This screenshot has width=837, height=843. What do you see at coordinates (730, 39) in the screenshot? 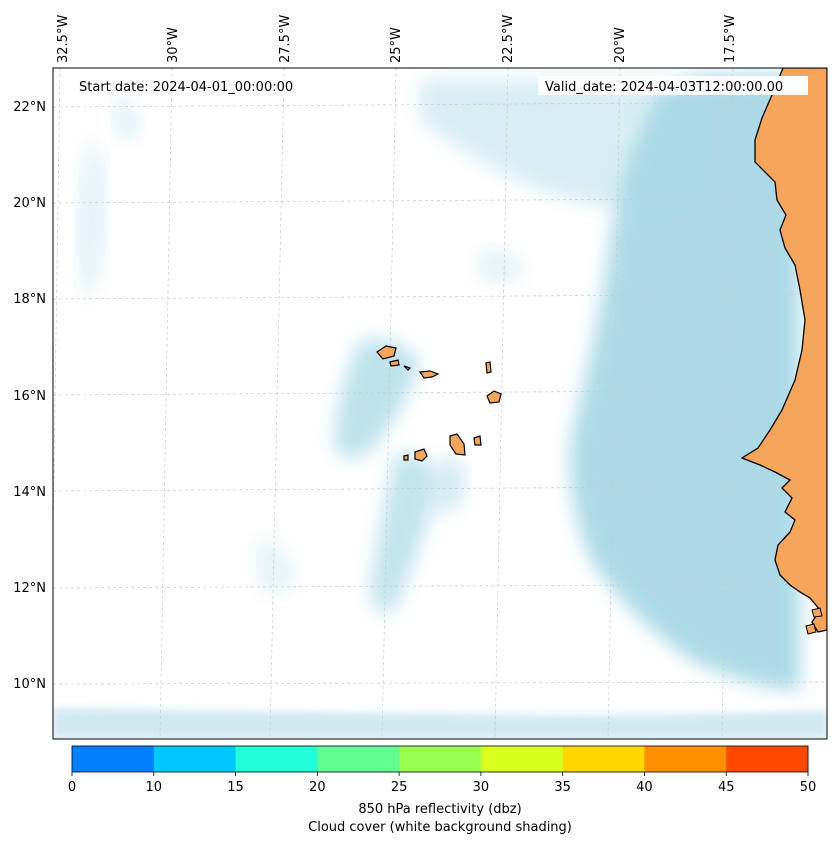
I see `lon-label: 17.5°W` at bounding box center [730, 39].